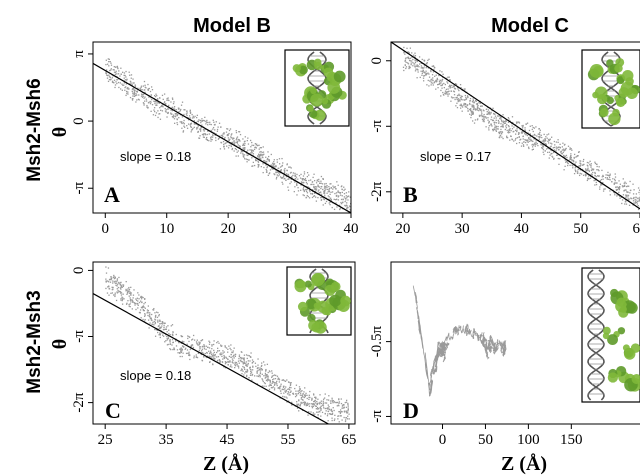  What do you see at coordinates (334, 87) in the screenshot?
I see `protein-blob` at bounding box center [334, 87].